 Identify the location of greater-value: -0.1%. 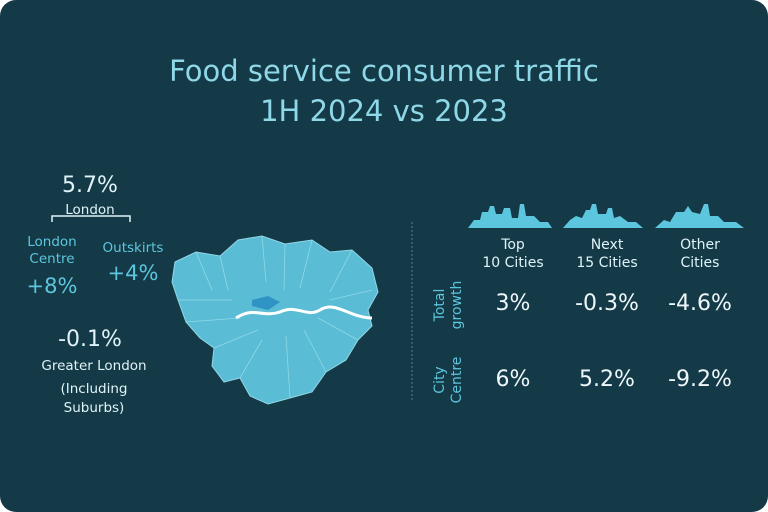
(90, 339).